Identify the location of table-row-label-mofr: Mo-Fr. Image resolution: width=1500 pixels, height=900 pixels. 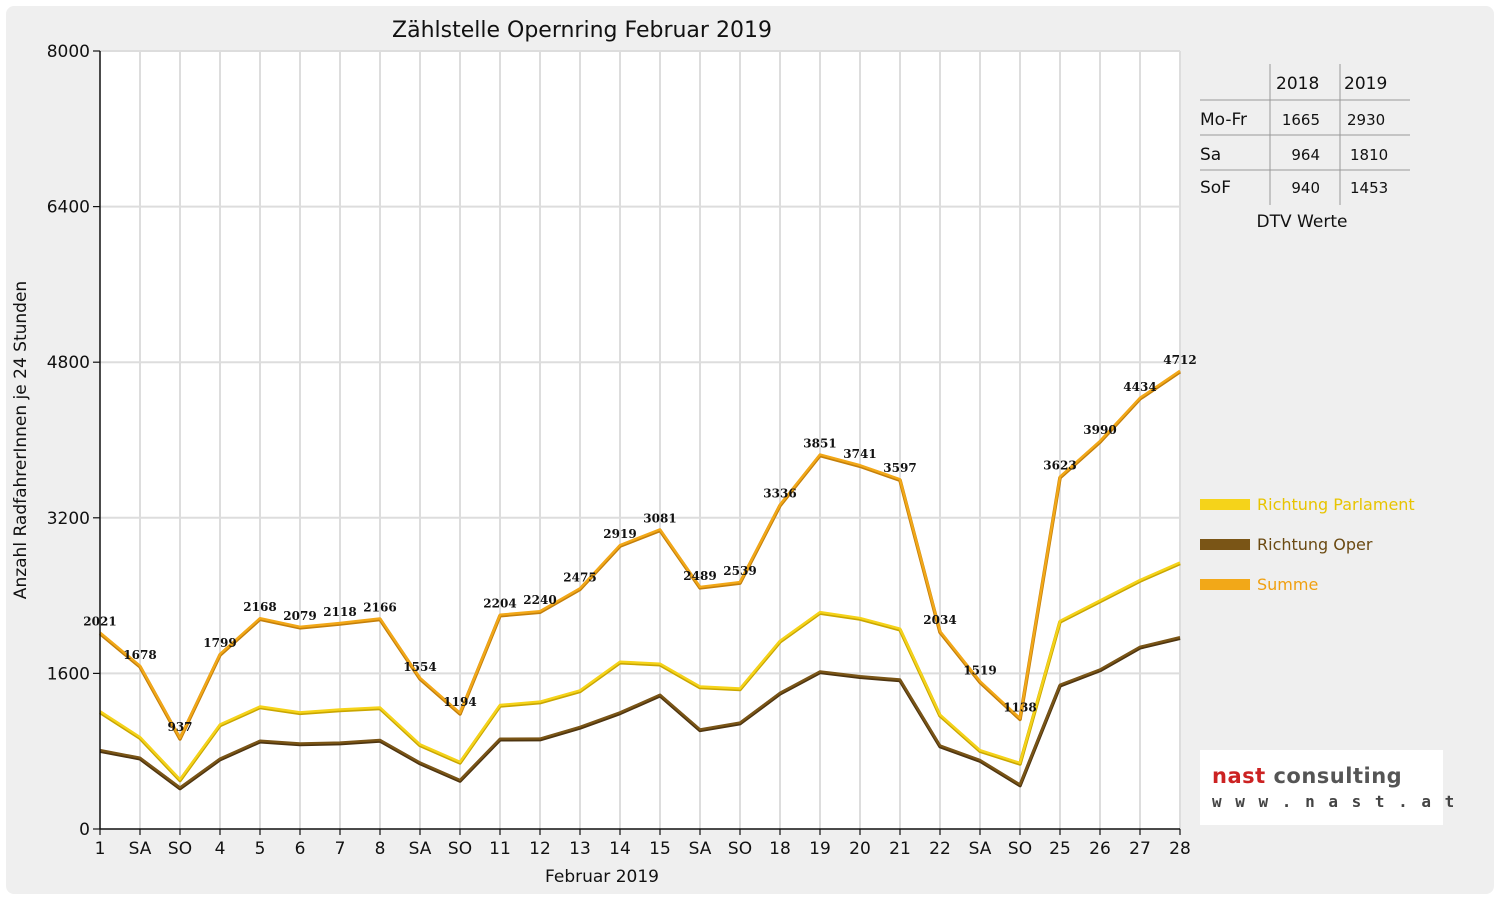
(1223, 120).